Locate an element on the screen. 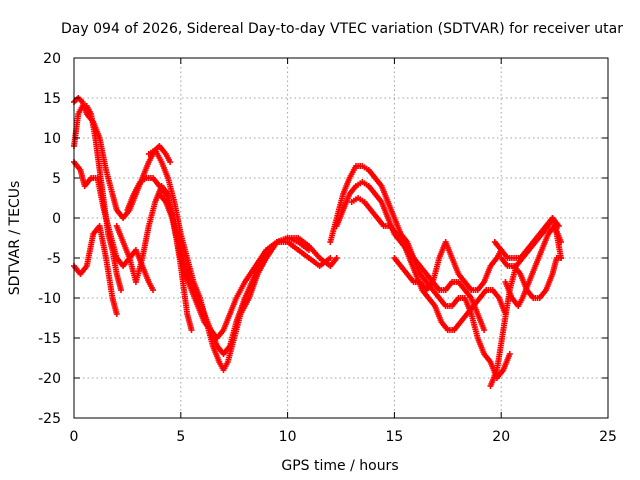 This screenshot has height=480, width=640. y-tick-label: 5 is located at coordinates (56, 179).